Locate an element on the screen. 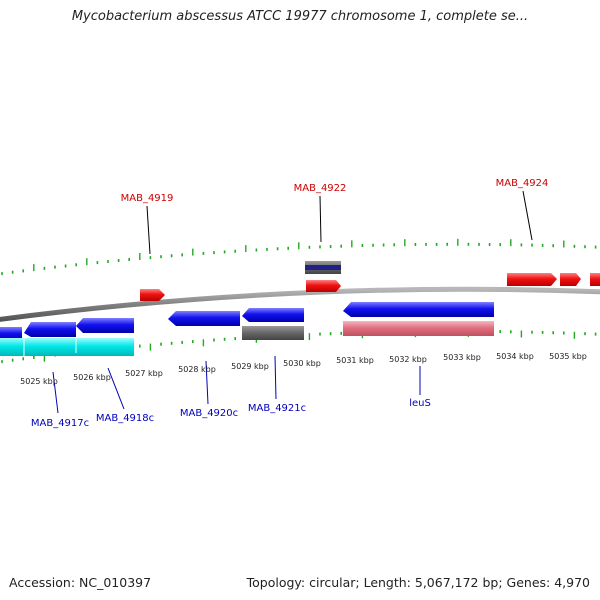 This screenshot has height=600, width=600. label-leus: leuS is located at coordinates (420, 403).